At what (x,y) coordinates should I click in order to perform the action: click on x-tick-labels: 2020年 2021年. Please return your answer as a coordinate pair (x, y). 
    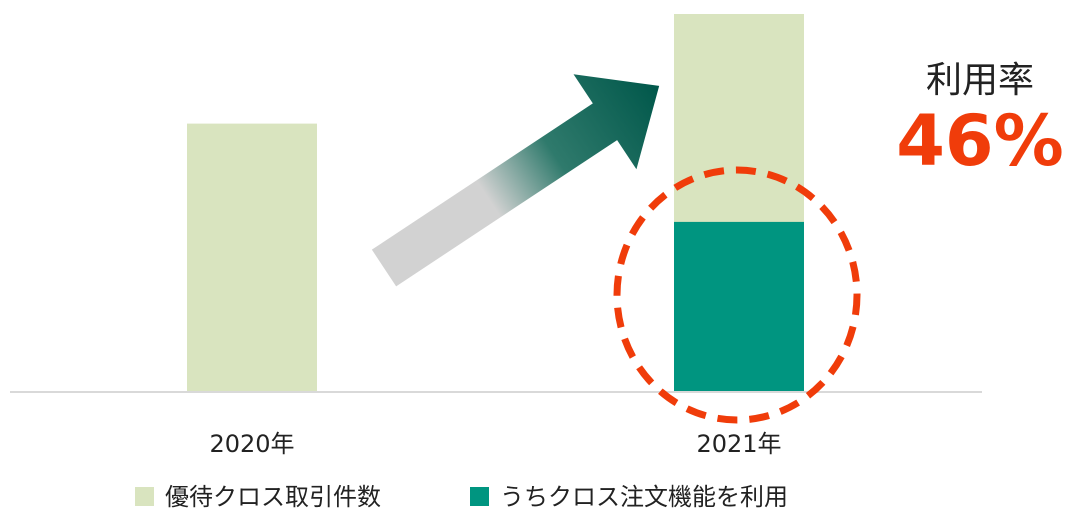
    Looking at the image, I should click on (495, 444).